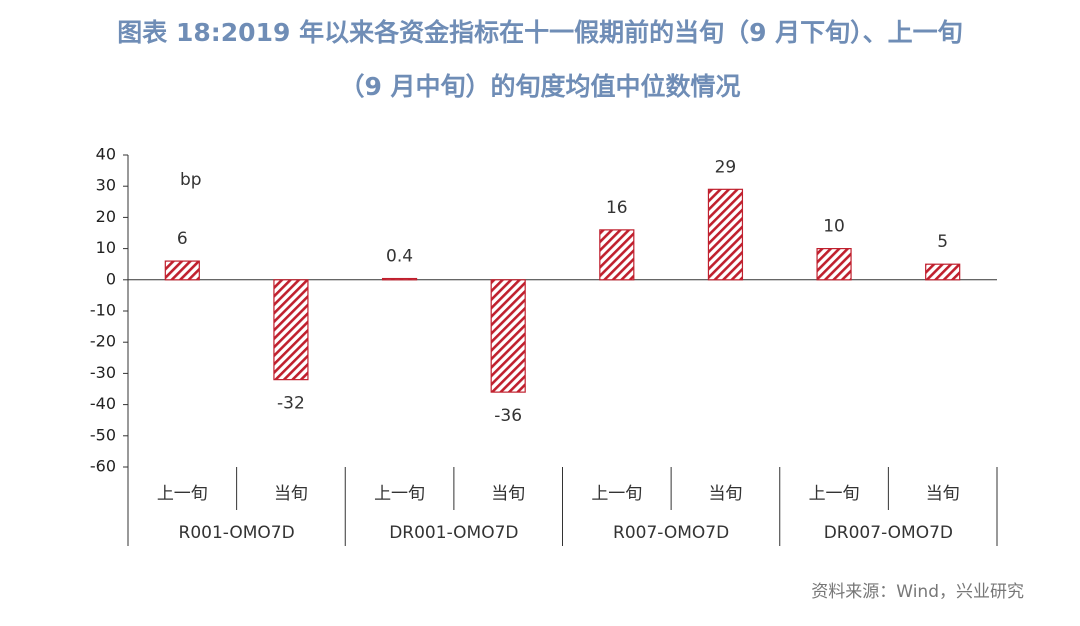  I want to click on y-tick-label: -10, so click(103, 310).